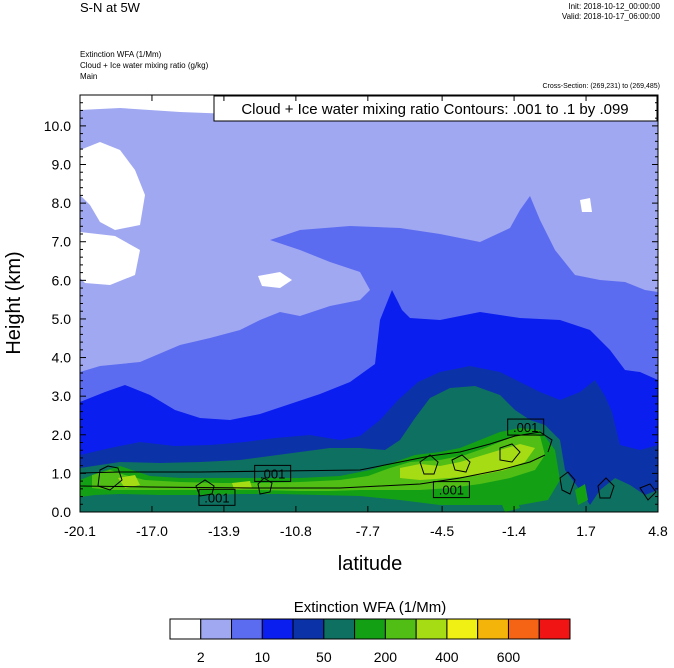 The image size is (674, 668). I want to click on colorbar, so click(370, 629).